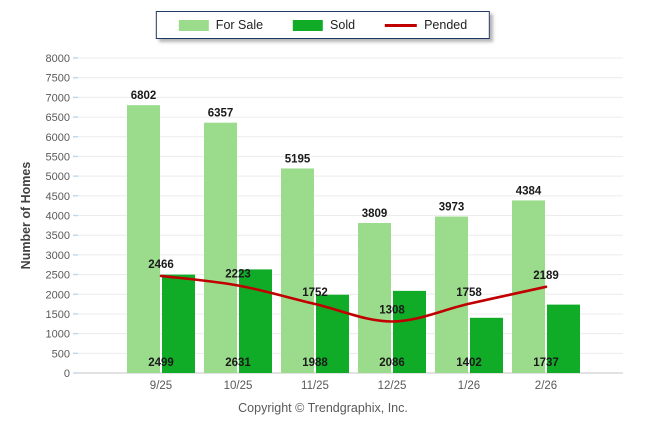 This screenshot has width=646, height=434. I want to click on sold-value-label: 1402, so click(469, 363).